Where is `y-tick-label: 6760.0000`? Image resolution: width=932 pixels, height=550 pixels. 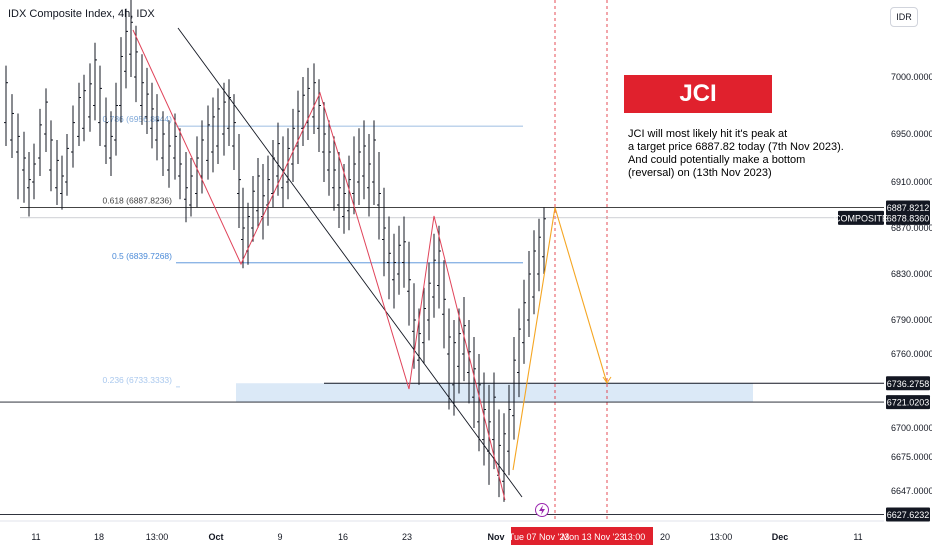
y-tick-label: 6760.0000 is located at coordinates (911, 354).